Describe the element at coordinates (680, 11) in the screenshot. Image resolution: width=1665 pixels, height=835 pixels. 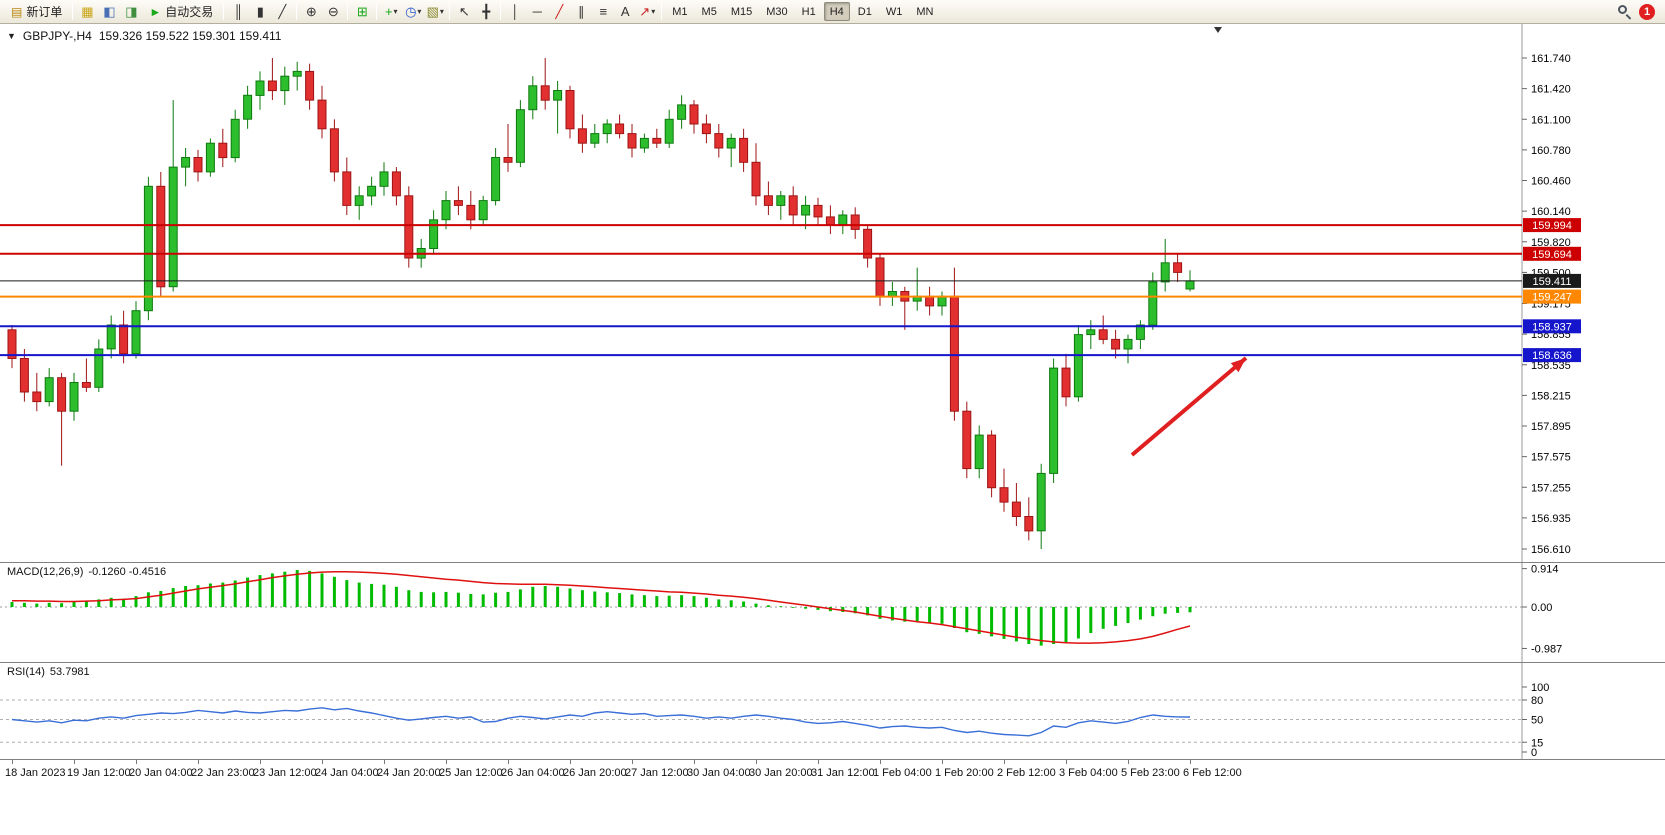
I see `timeframe-m1-button: M1` at that location.